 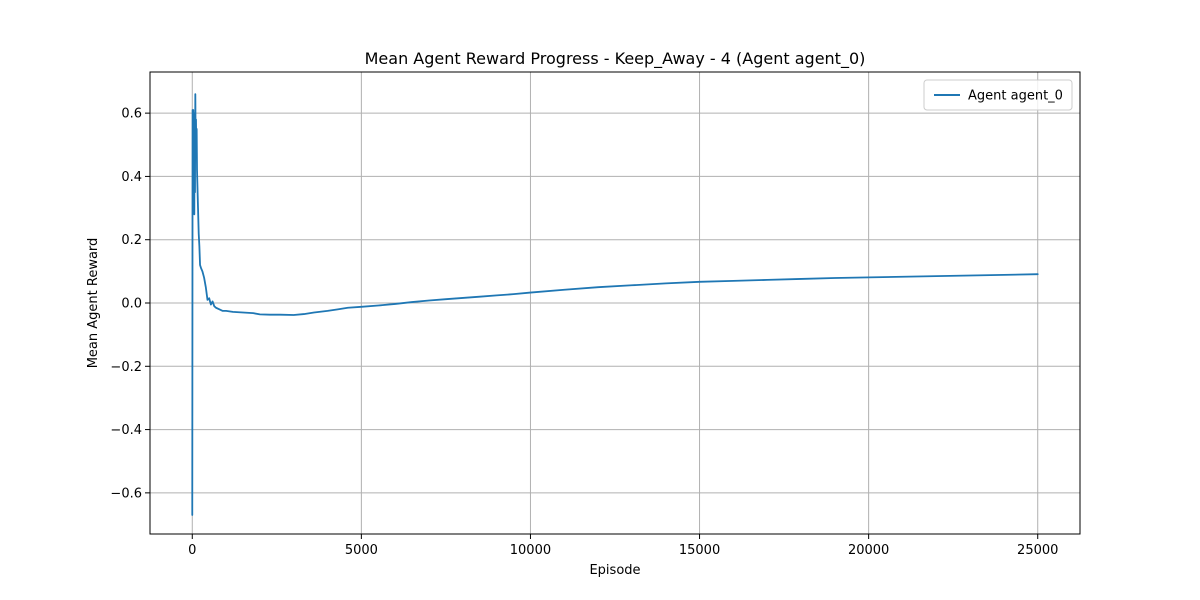 I want to click on x-tick-label: 25000, so click(x=1037, y=550).